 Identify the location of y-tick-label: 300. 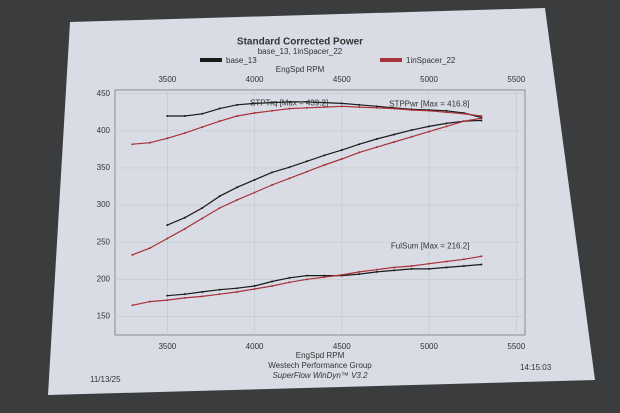
(104, 204).